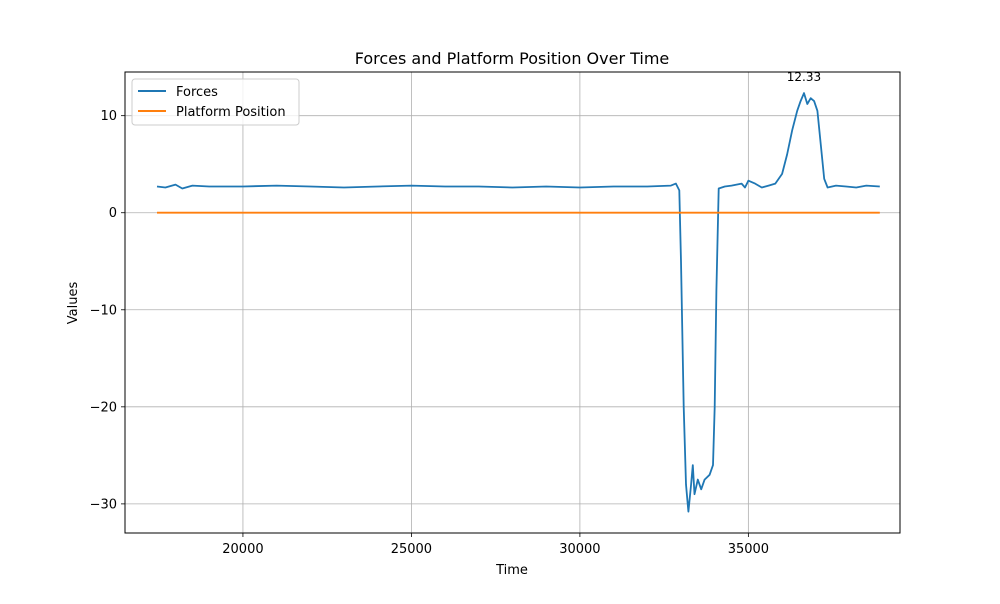  I want to click on y-tick-label: 10, so click(108, 116).